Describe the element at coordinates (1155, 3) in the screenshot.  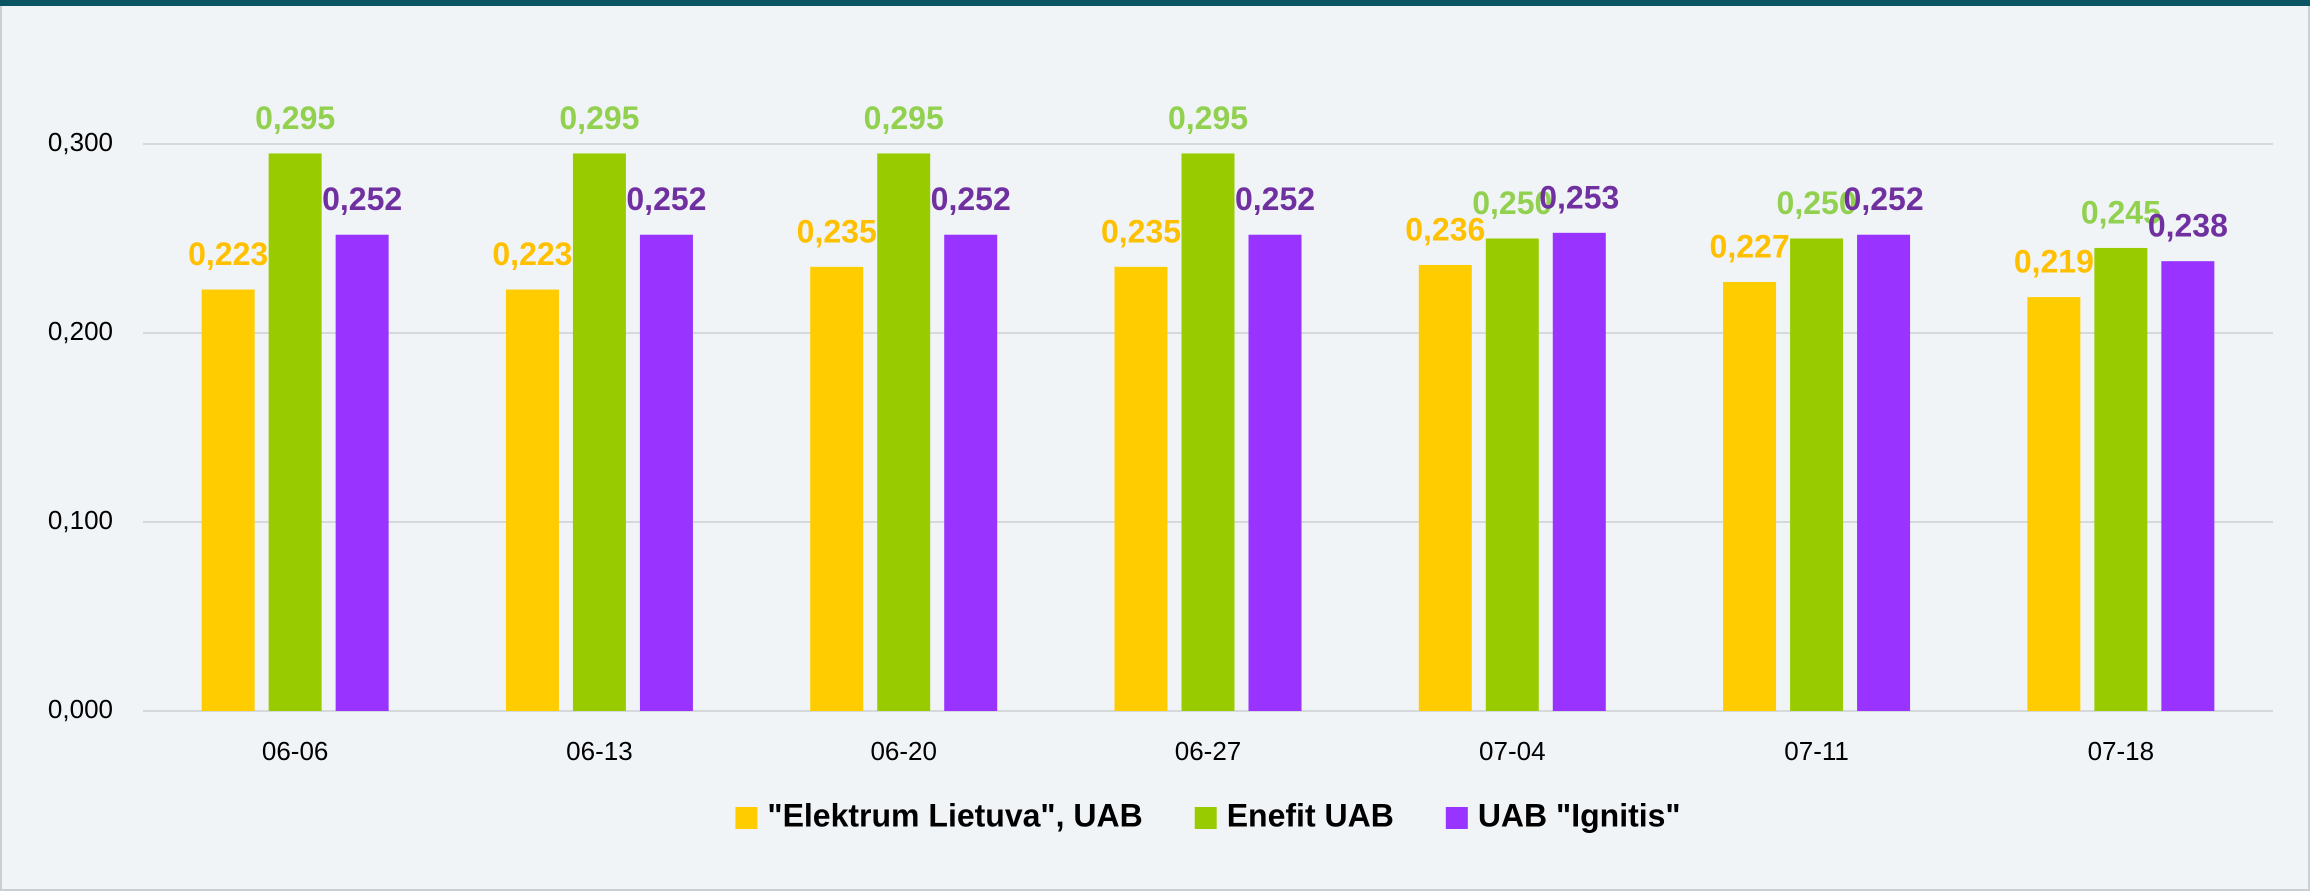
I see `top-bar` at that location.